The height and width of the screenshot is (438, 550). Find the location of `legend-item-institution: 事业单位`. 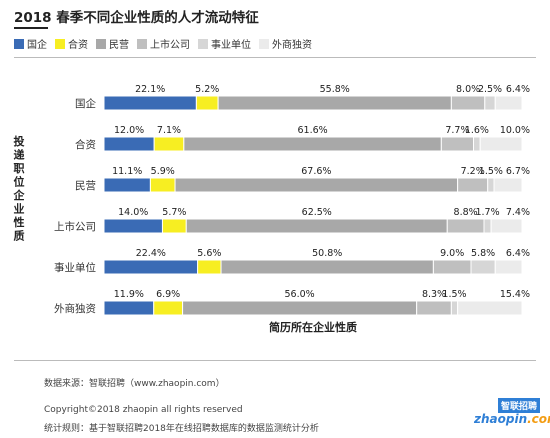

legend-item-institution: 事业单位 is located at coordinates (224, 43).